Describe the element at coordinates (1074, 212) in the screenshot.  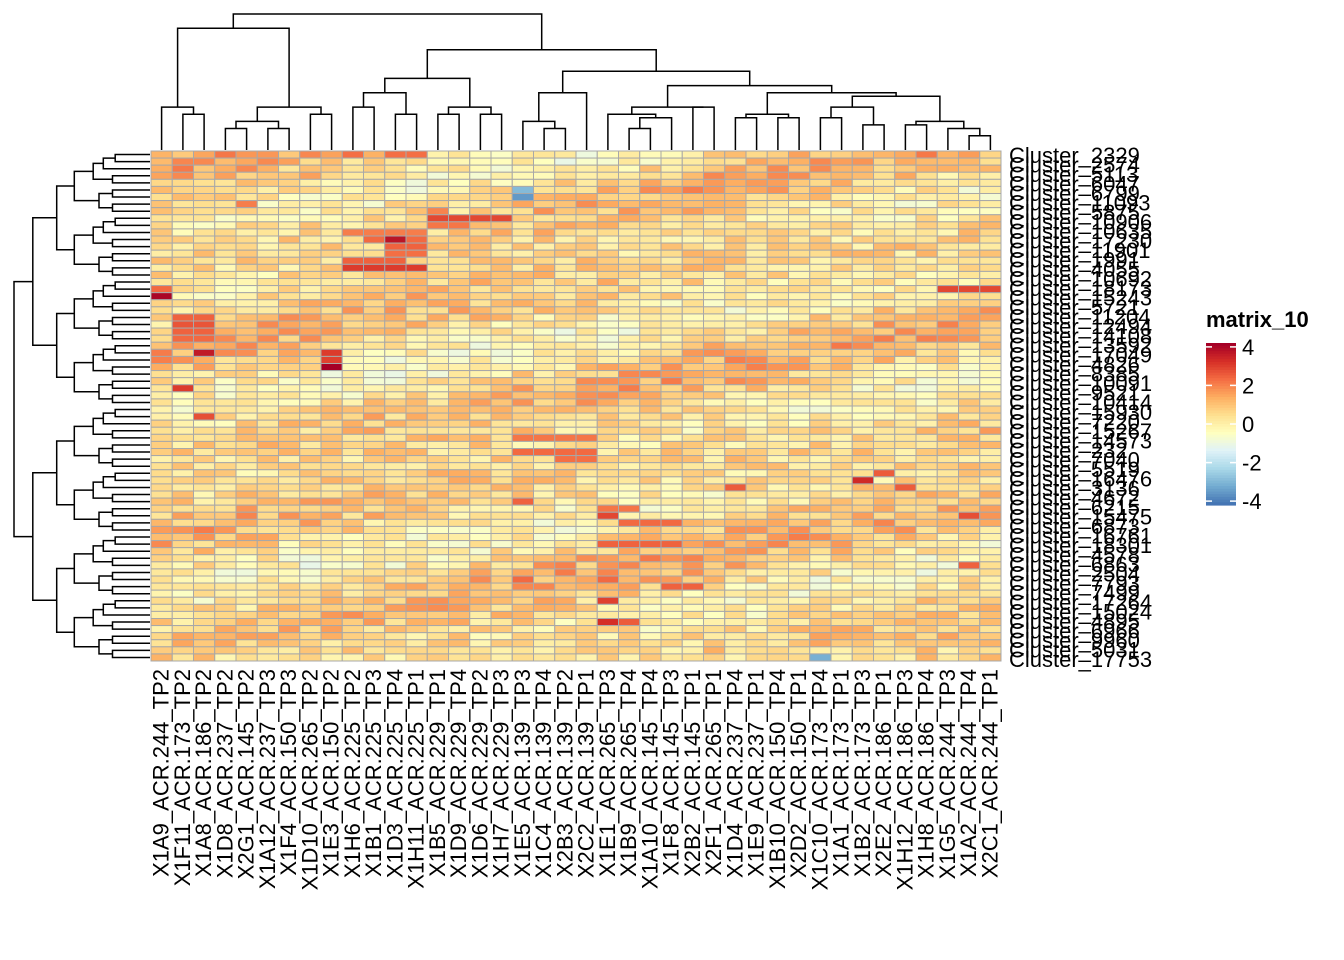
I see `row-label: Cluster_5875` at that location.